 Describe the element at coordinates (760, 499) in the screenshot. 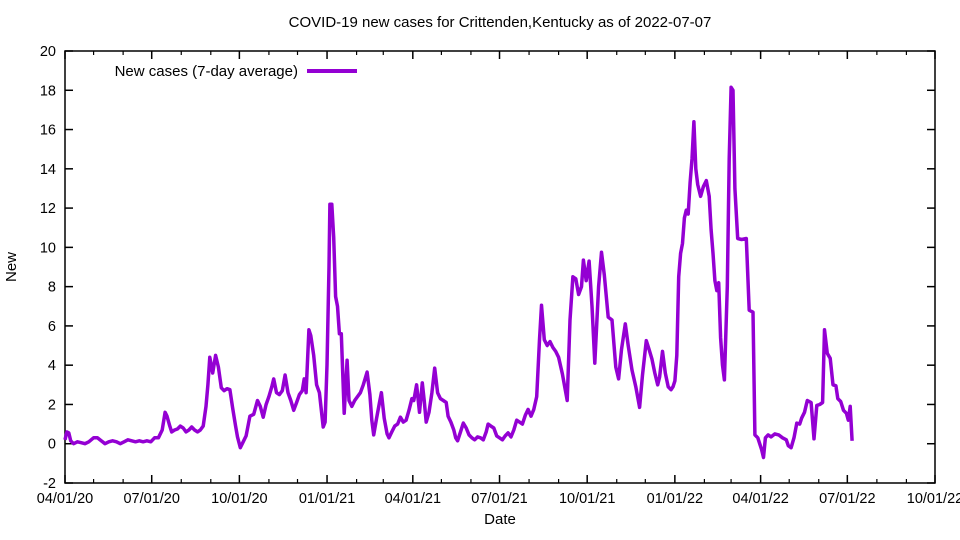

I see `x-tick-label: 04/01/22` at that location.